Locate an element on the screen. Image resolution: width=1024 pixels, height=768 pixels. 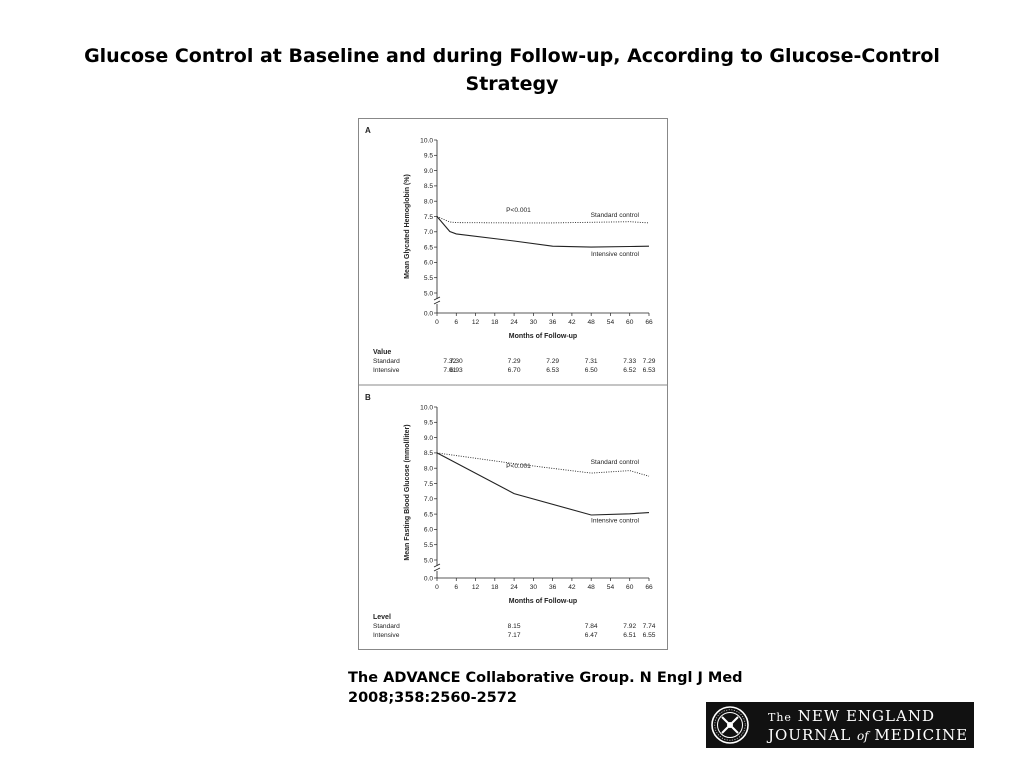
panel-a-table-row-label: Standard is located at coordinates (386, 361).